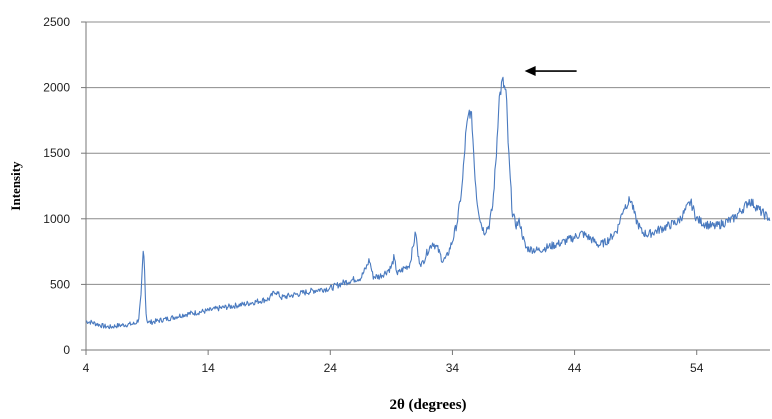 The image size is (772, 419). I want to click on x-tick-label: 34, so click(453, 368).